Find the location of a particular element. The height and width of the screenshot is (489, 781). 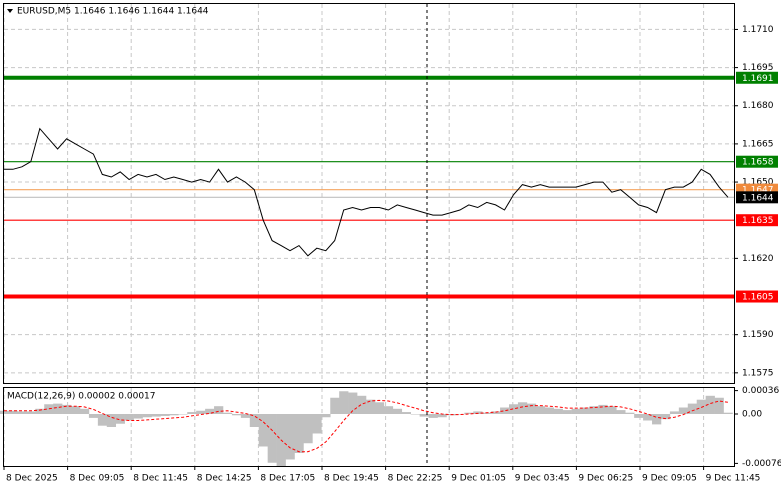

collapse-icon is located at coordinates (10, 11).